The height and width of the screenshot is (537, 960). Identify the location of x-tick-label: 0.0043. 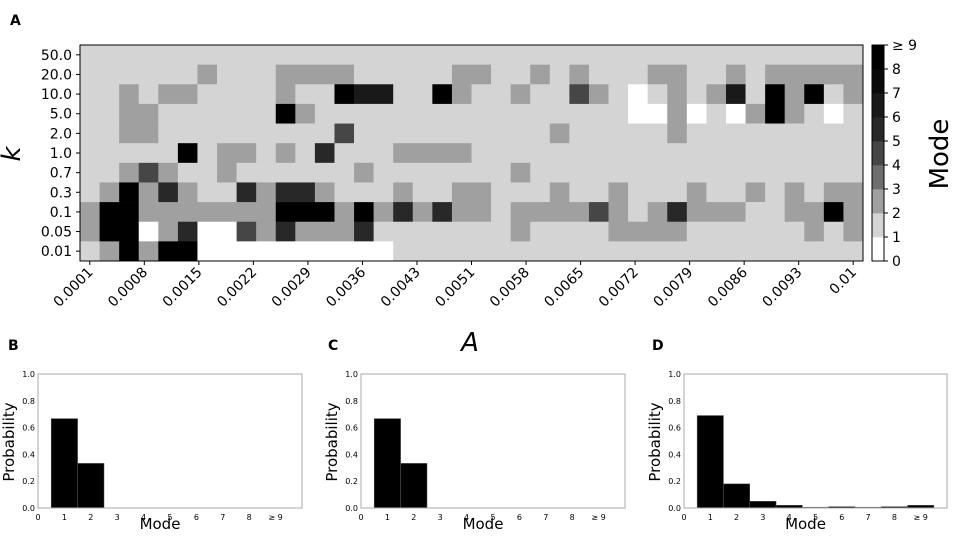
(401, 288).